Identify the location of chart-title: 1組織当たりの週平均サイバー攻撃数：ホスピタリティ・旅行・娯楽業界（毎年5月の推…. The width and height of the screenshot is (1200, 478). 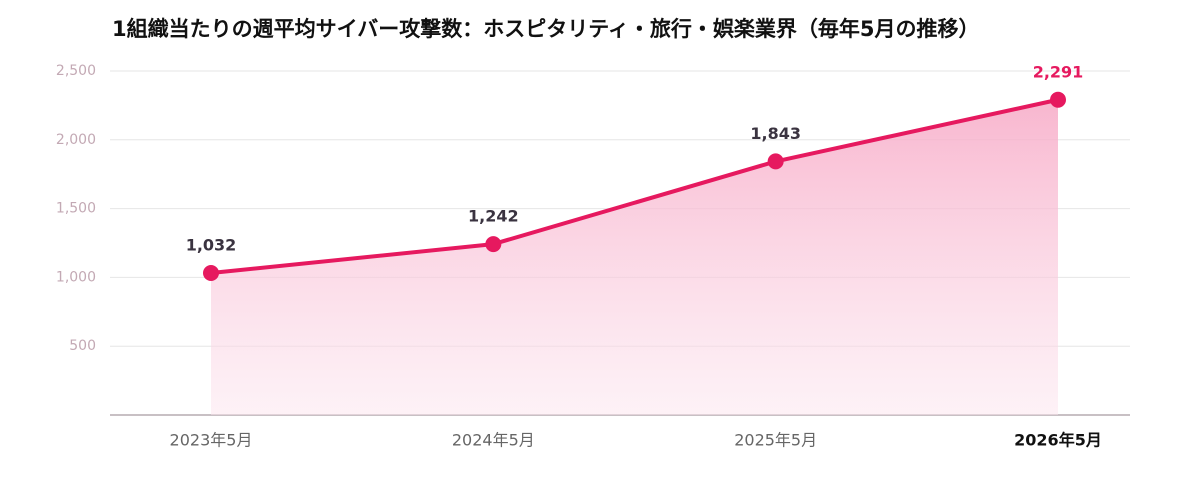
(546, 29).